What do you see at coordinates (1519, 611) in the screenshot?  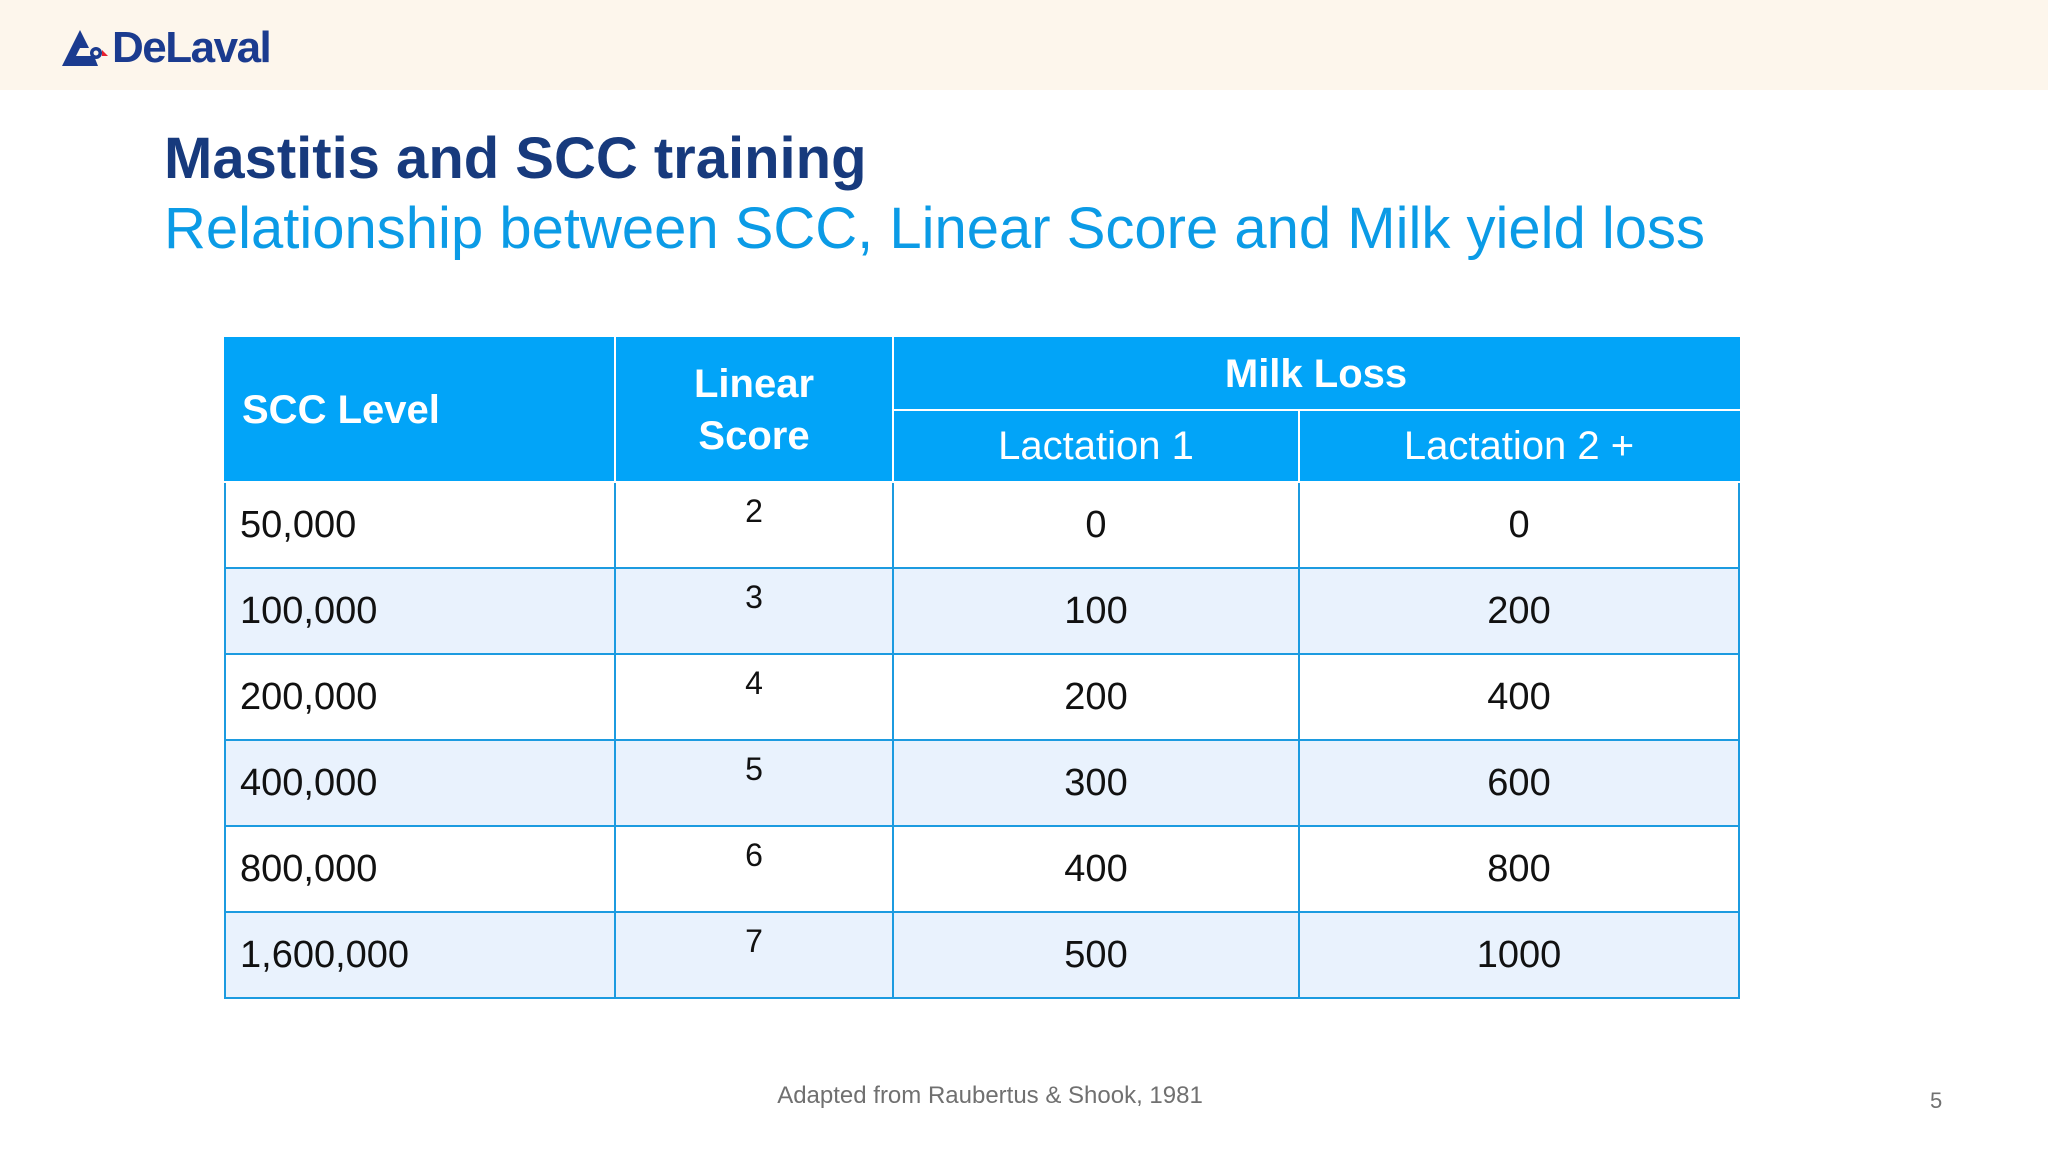 I see `cell-lactation-2: 200` at bounding box center [1519, 611].